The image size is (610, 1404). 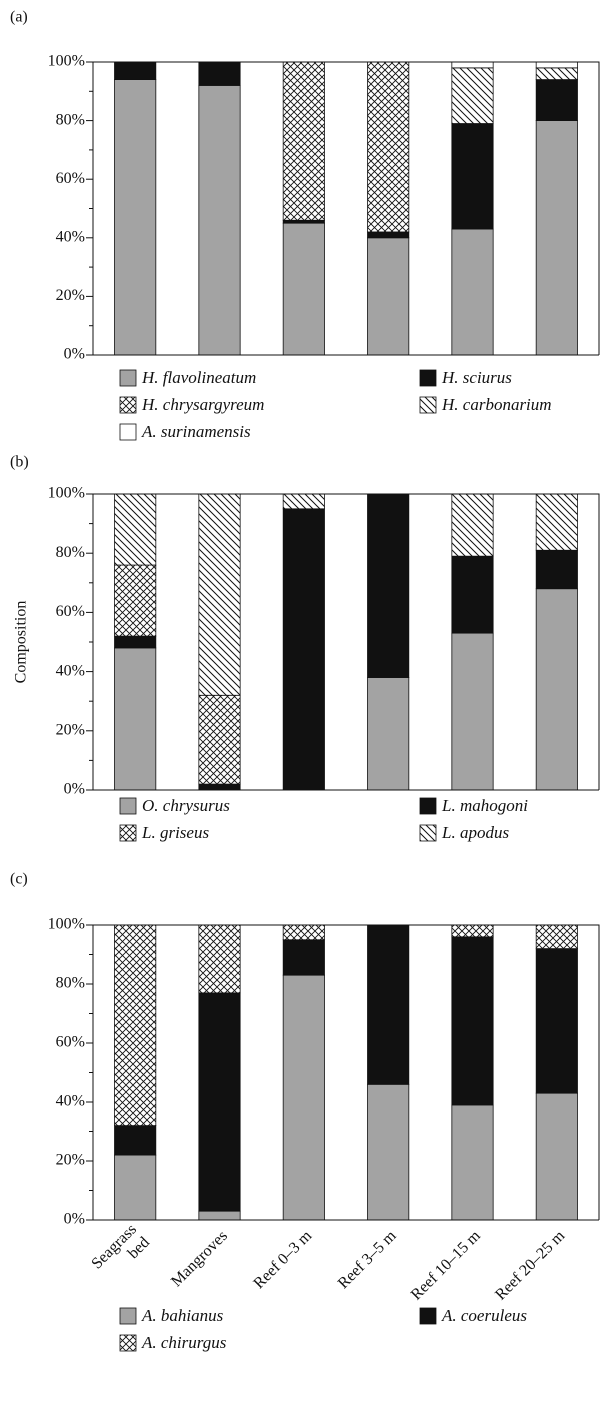 I want to click on legend-label: H. carbonarium, so click(x=496, y=404).